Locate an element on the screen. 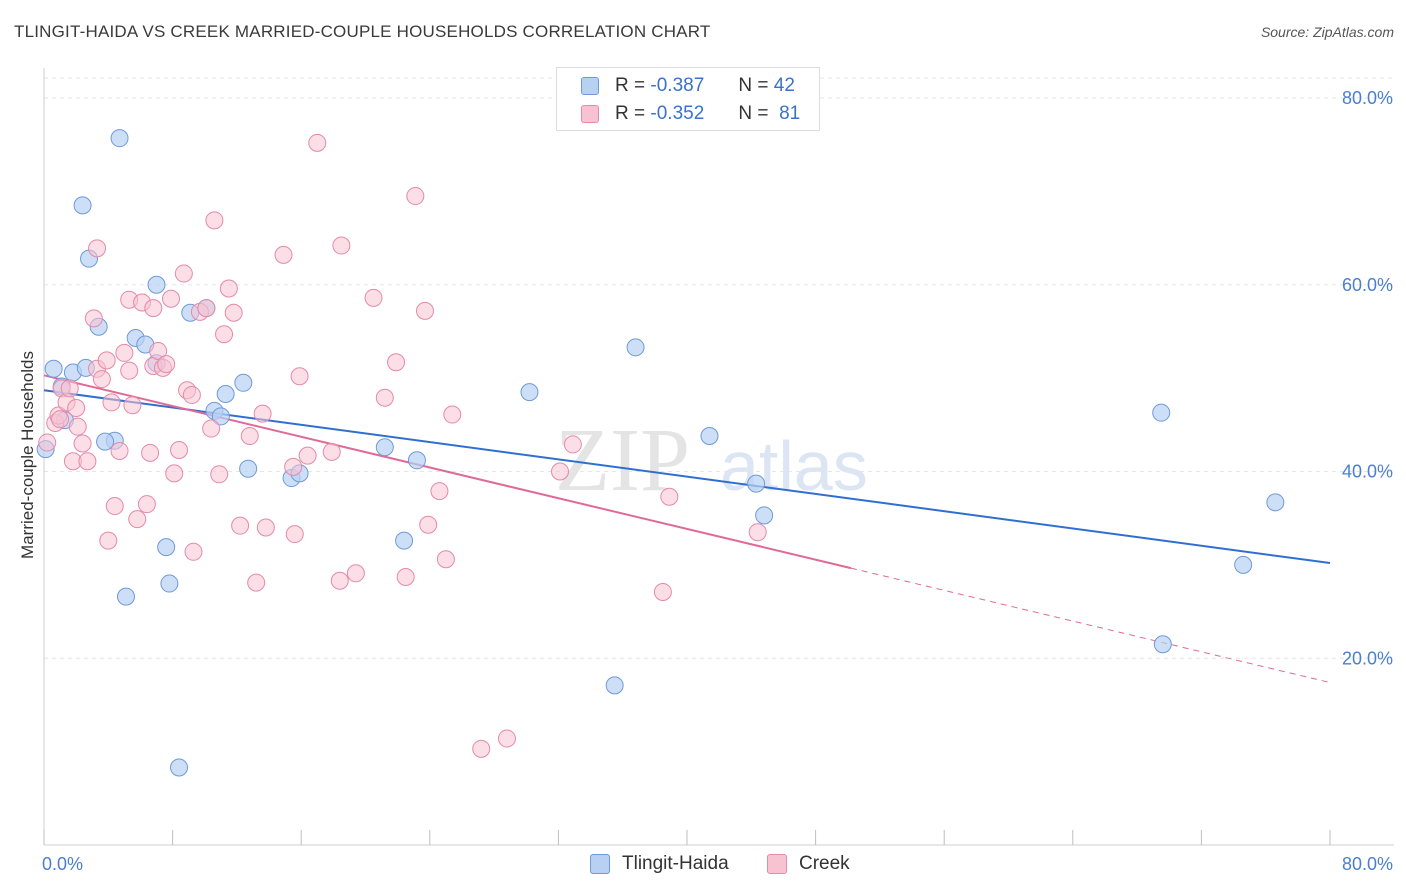  bottom-legend-swatch-pink is located at coordinates (777, 864).